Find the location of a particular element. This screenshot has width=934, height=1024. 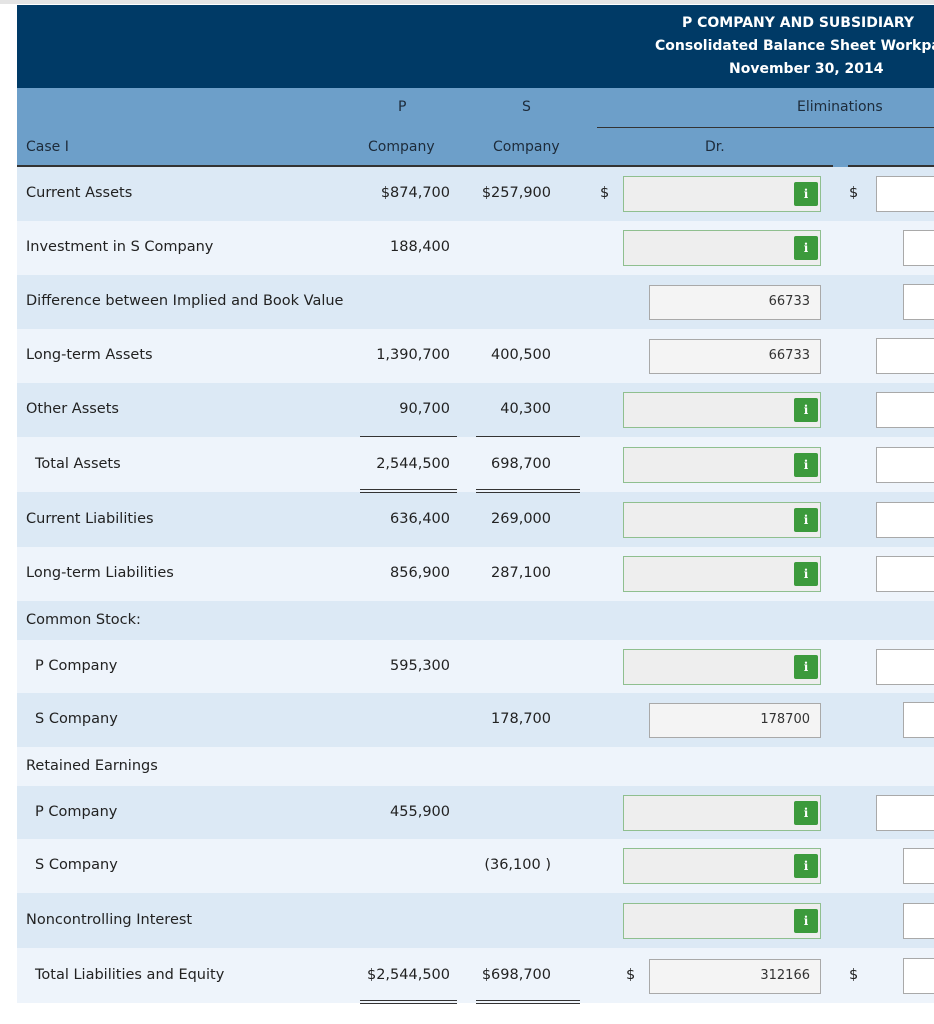

s-company-value: 178,700 is located at coordinates (521, 719).